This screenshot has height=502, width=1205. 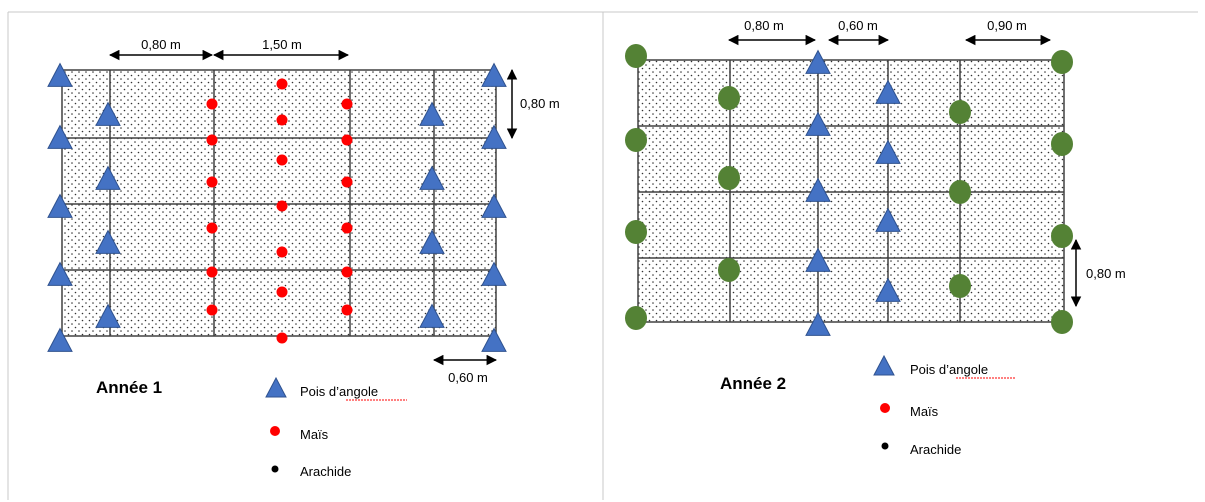 What do you see at coordinates (336, 427) in the screenshot?
I see `legend-1: Pois d’angole Maïs Arachide` at bounding box center [336, 427].